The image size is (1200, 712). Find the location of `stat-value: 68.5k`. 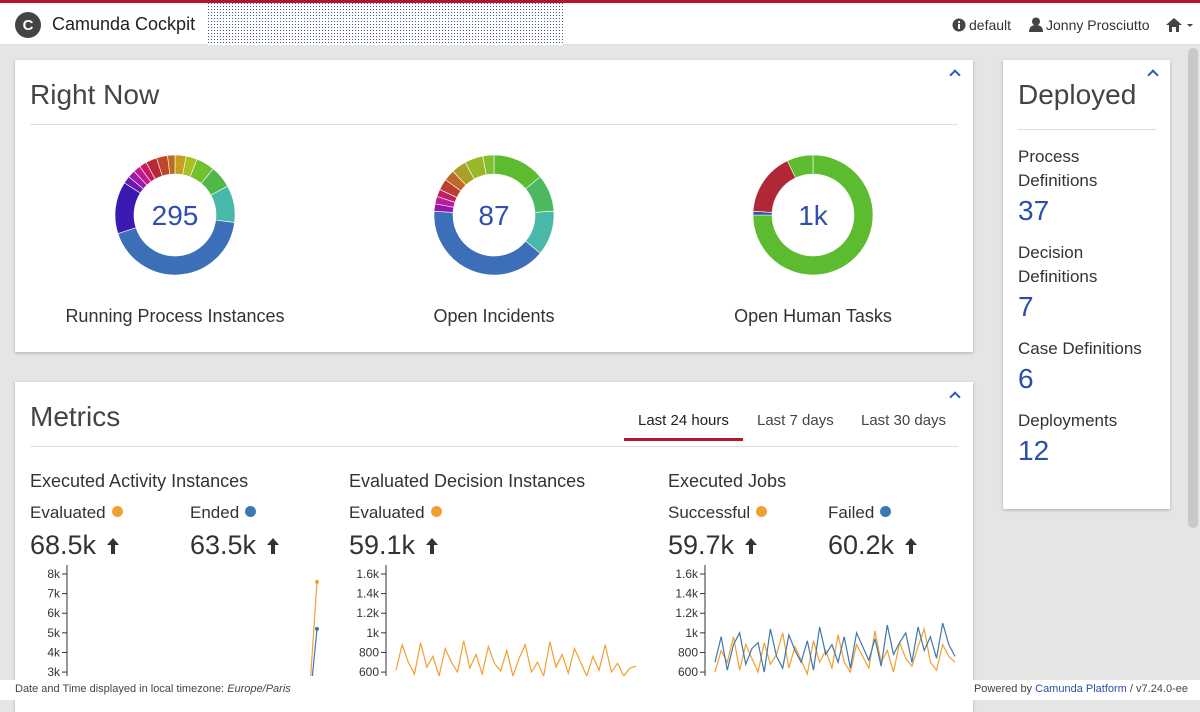

stat-value: 68.5k is located at coordinates (75, 545).